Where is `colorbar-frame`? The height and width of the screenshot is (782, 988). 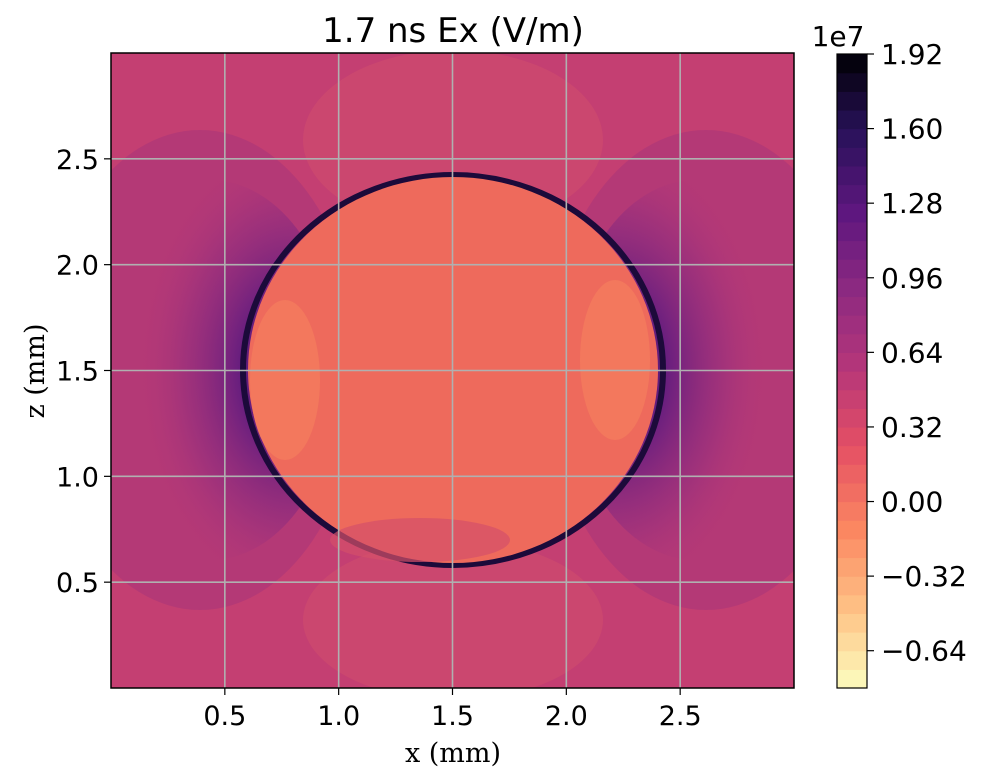
colorbar-frame is located at coordinates (852, 371).